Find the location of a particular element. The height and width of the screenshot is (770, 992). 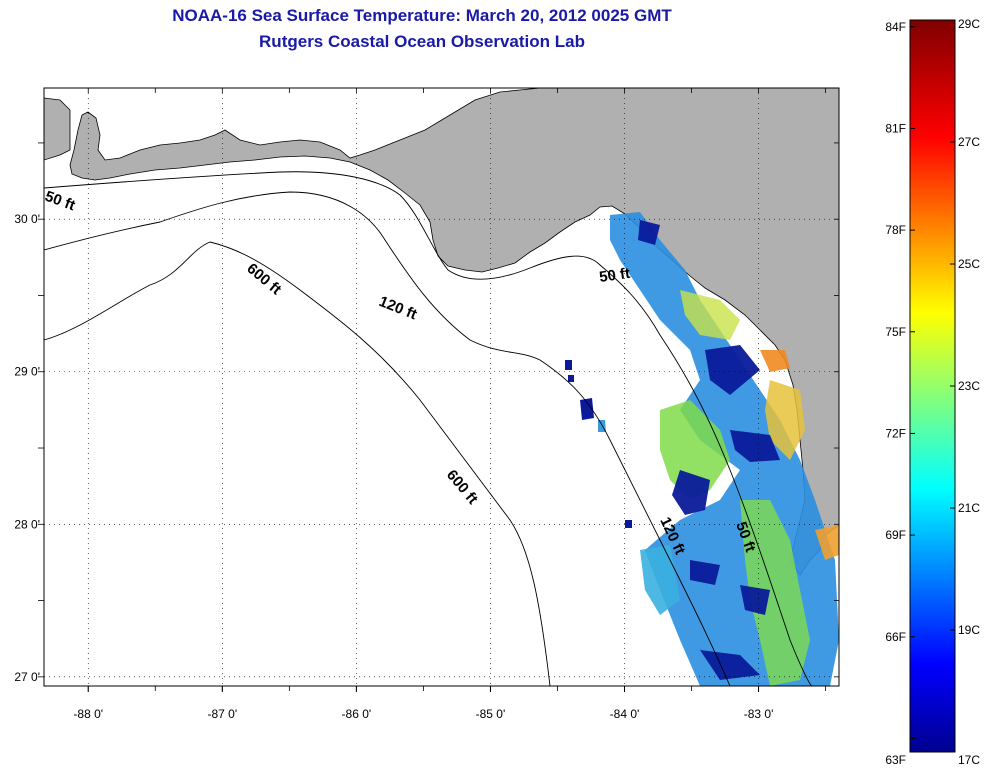

lon-tick-label: -84 0' is located at coordinates (625, 714).